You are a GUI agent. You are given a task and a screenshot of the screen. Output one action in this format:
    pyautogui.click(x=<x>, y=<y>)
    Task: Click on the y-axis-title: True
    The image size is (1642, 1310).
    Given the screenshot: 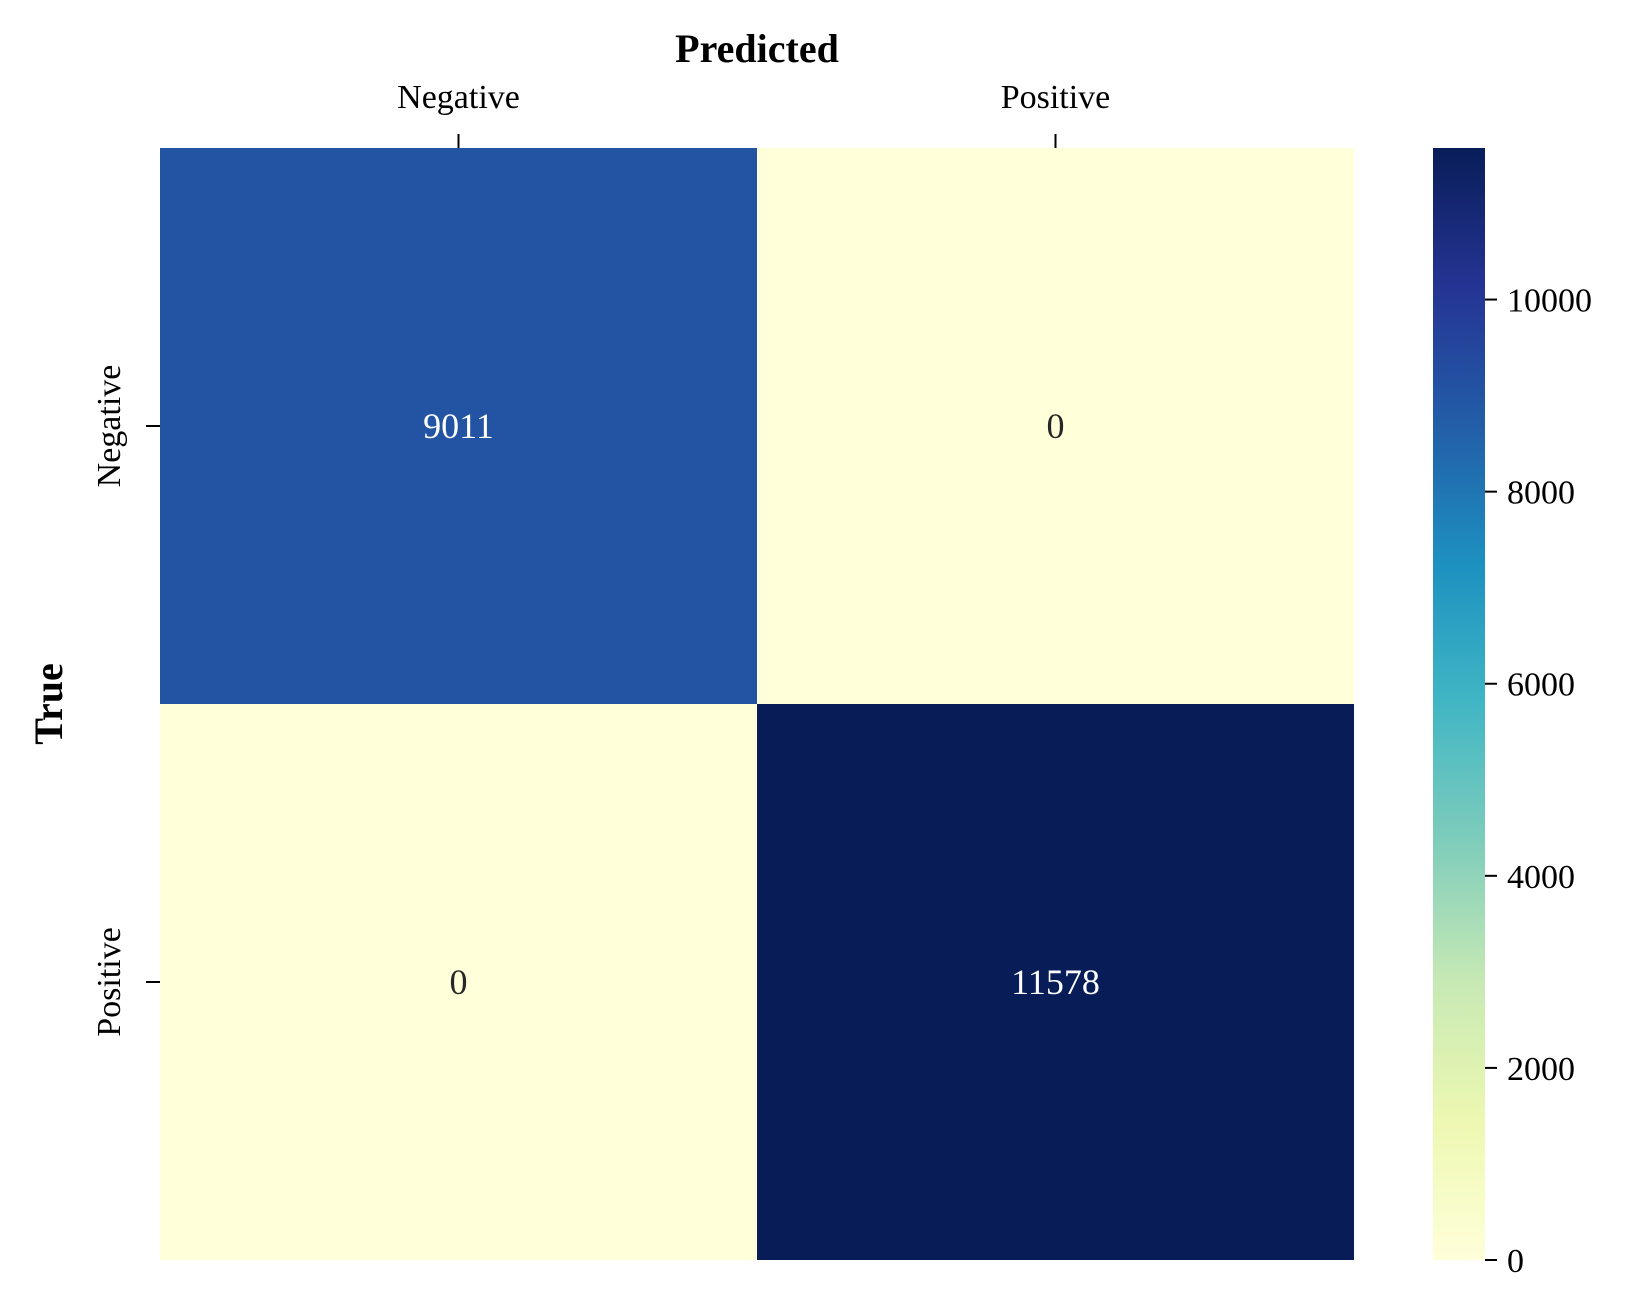 What is the action you would take?
    pyautogui.click(x=48, y=703)
    